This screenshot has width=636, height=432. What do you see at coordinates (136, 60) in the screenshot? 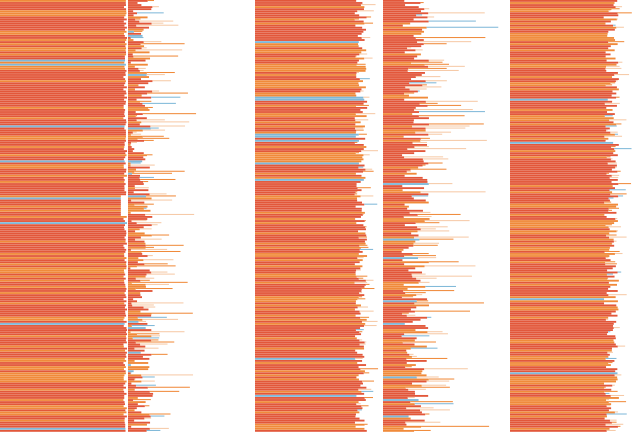
I see `bar-p2-r30` at bounding box center [136, 60].